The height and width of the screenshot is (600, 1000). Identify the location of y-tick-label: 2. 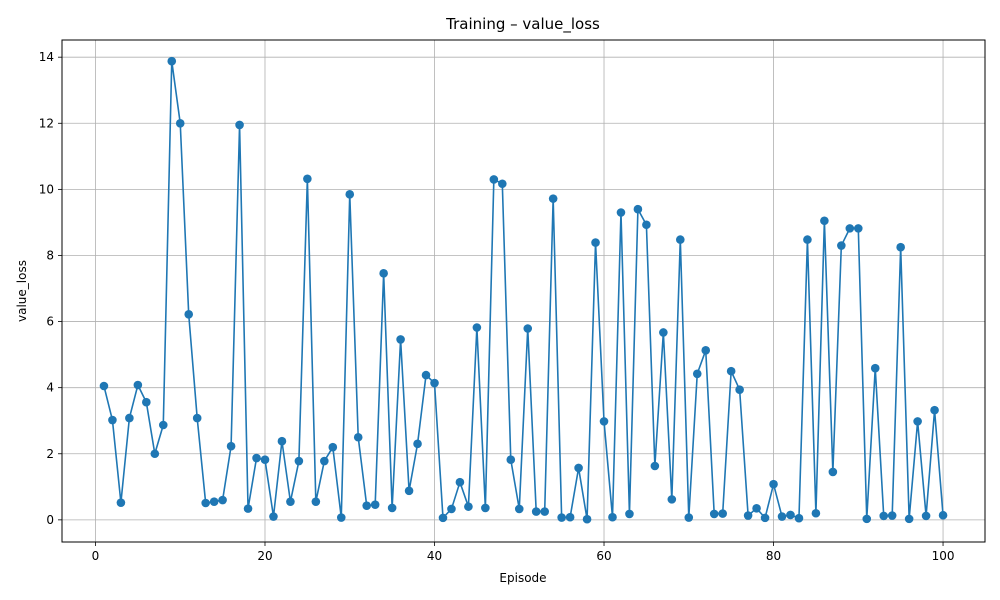
(50, 454).